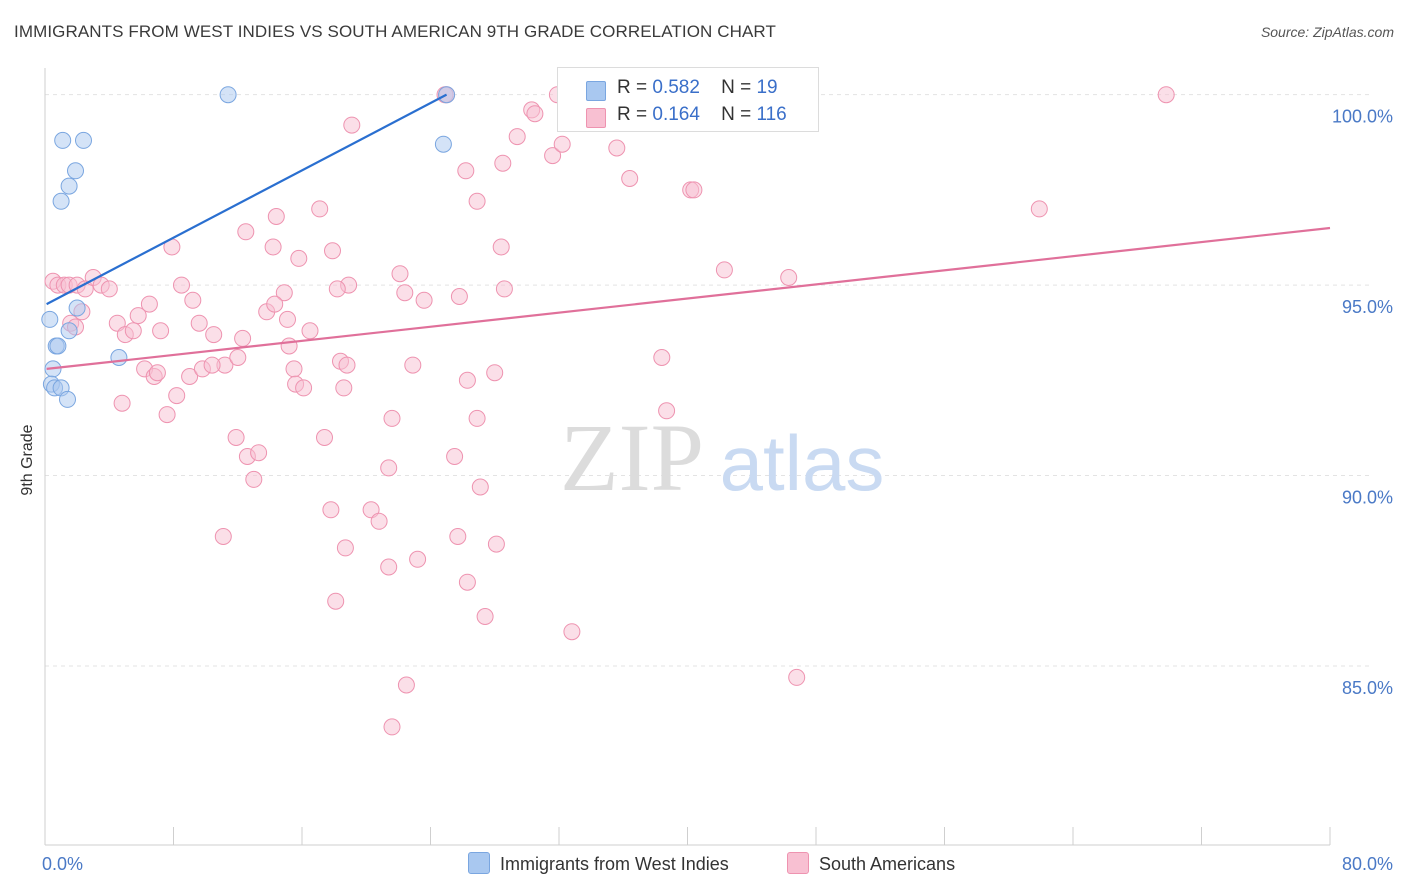 This screenshot has width=1406, height=892. I want to click on bottom-legend-label-south-americans: South Americans, so click(887, 864).